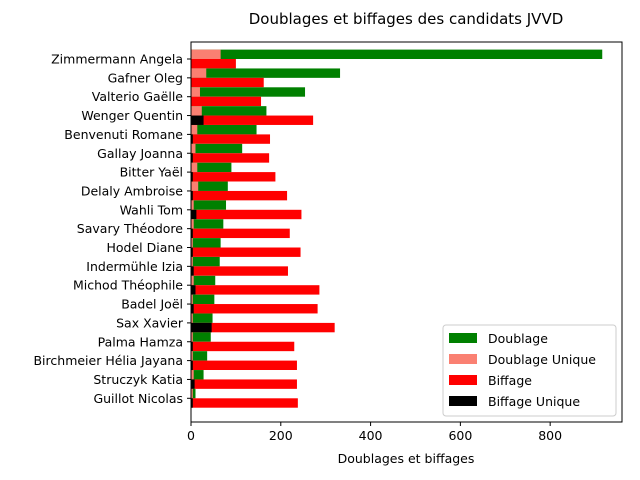 The height and width of the screenshot is (480, 640). Describe the element at coordinates (518, 338) in the screenshot. I see `legend-label: Doublage` at that location.